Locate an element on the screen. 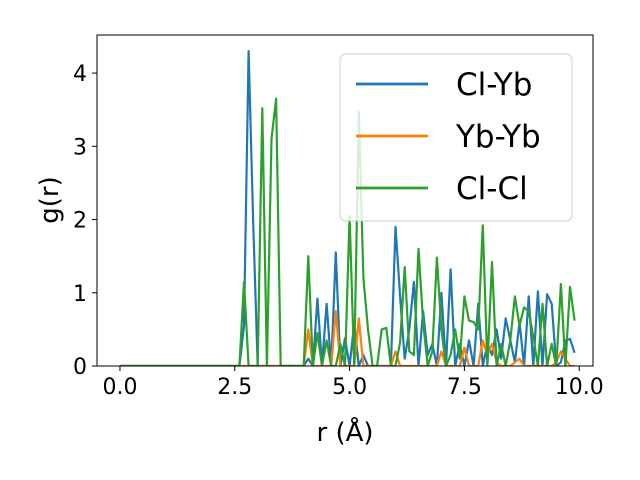 Image resolution: width=640 pixels, height=480 pixels. series-line-yb-yb is located at coordinates (347, 338).